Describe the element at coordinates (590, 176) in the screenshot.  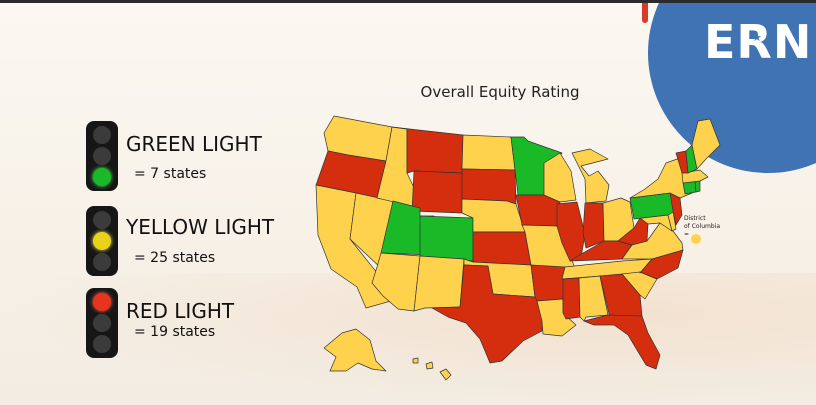
I see `state-mi` at that location.